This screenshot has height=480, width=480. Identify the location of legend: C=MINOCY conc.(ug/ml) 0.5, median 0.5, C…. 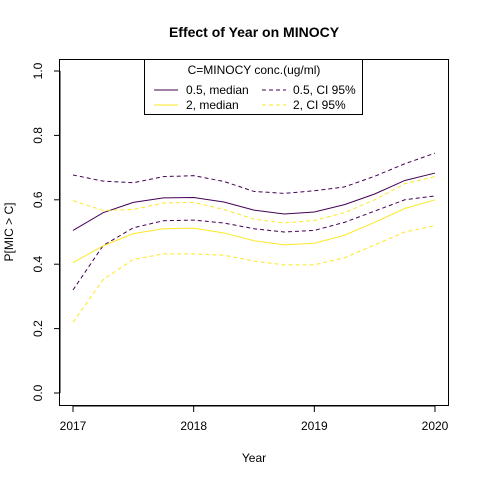
(253, 87).